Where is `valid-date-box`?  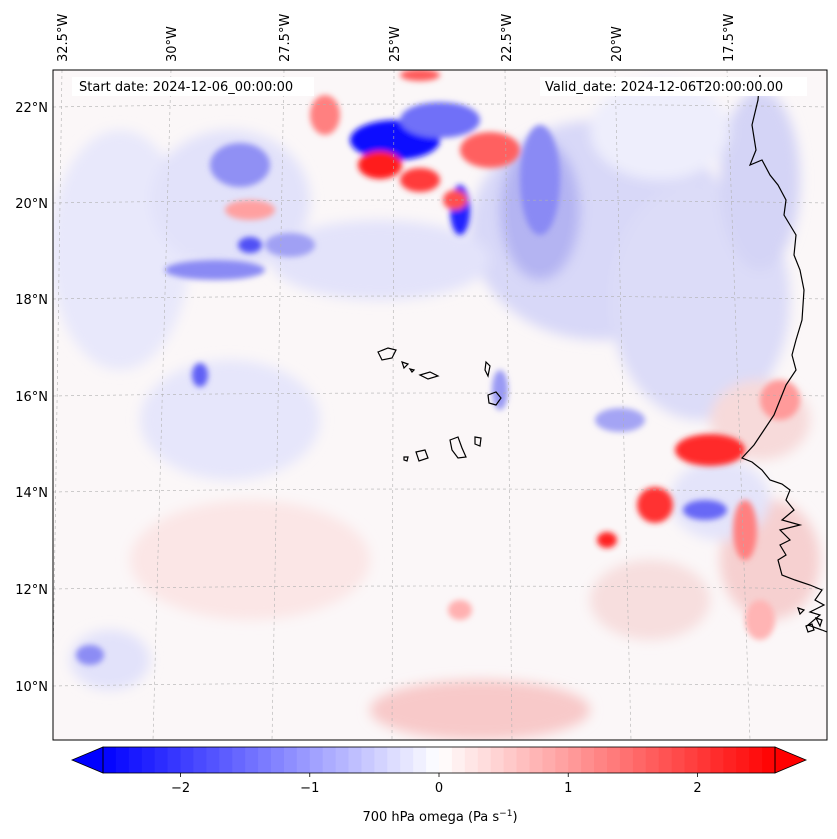
valid-date-box is located at coordinates (673, 86).